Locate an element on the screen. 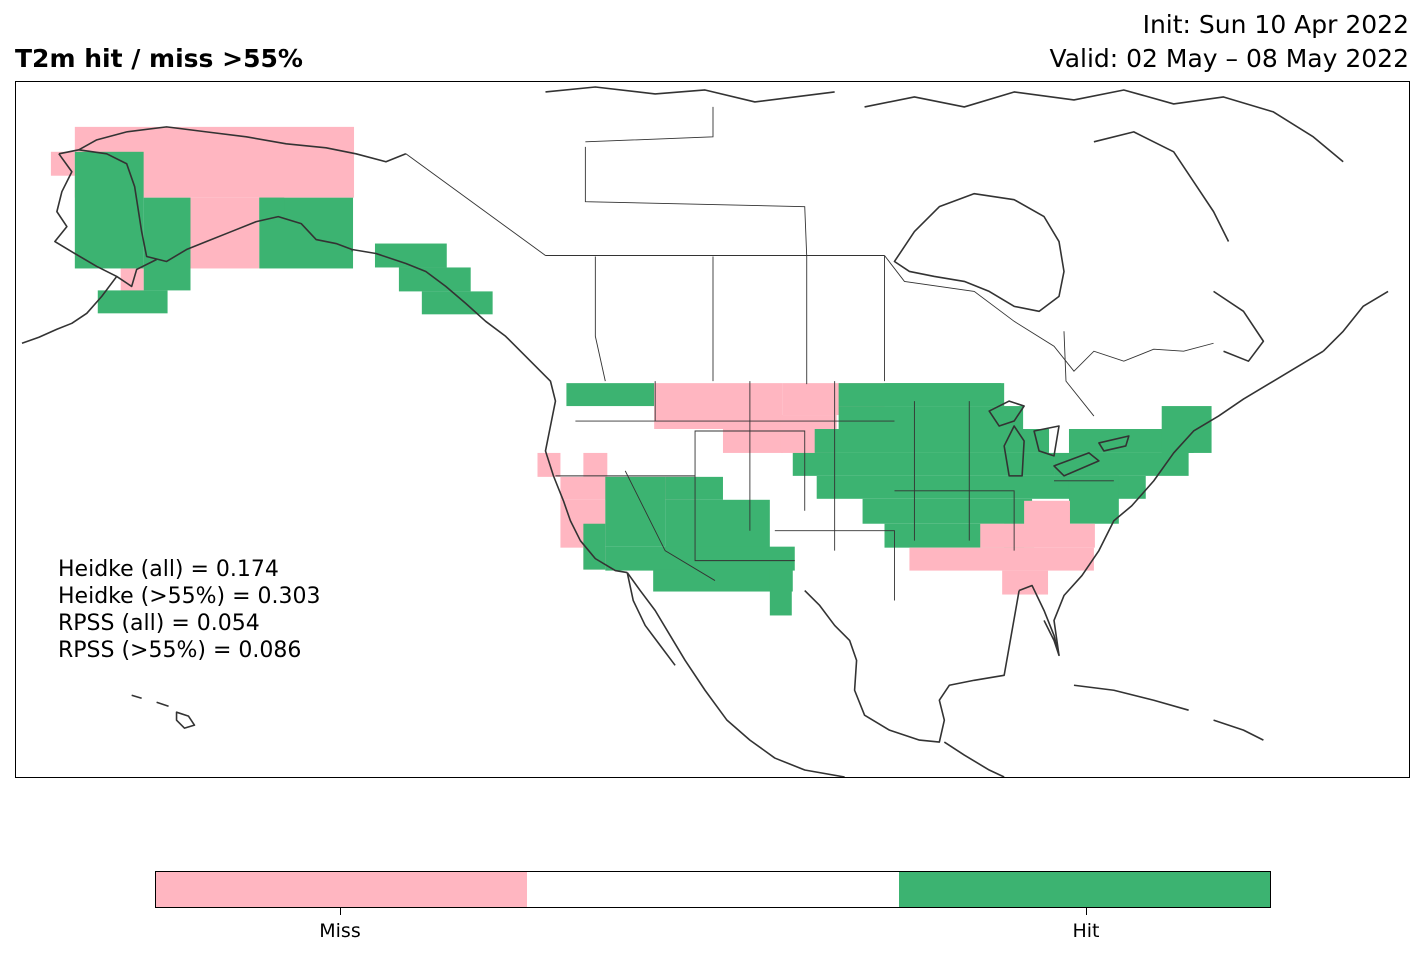  heidke-all: Heidke (all) = 0.174 is located at coordinates (168, 569).